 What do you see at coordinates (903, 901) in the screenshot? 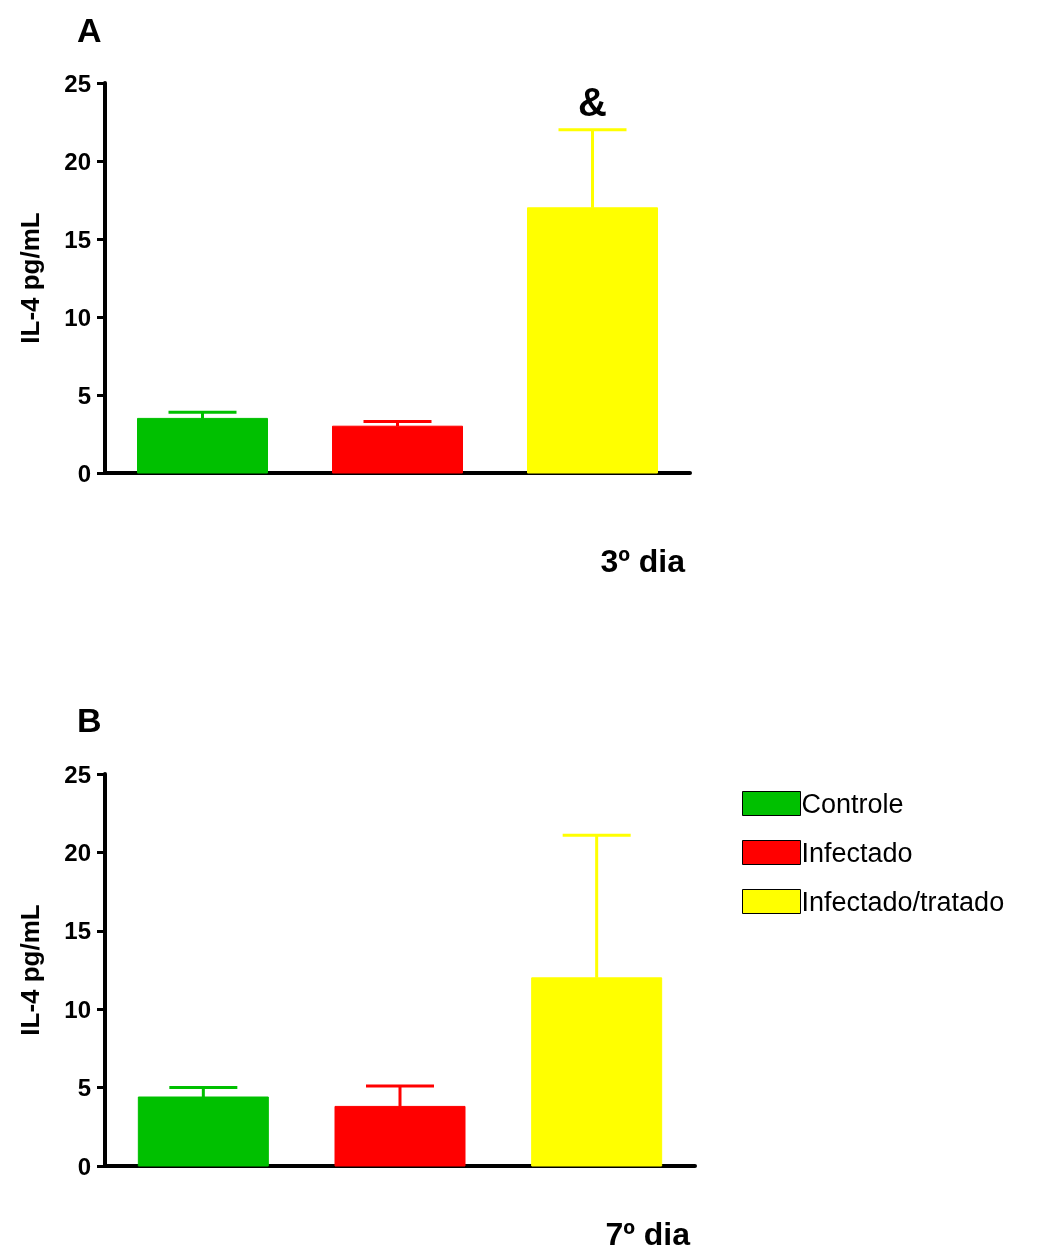
I see `legend-label: Infectado/tratado` at bounding box center [903, 901].